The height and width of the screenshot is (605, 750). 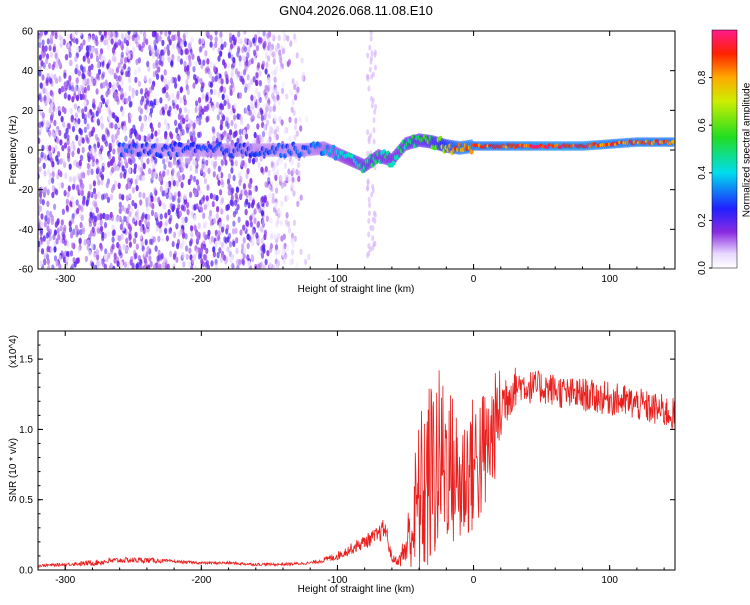 What do you see at coordinates (474, 580) in the screenshot?
I see `x-tick-label: 0` at bounding box center [474, 580].